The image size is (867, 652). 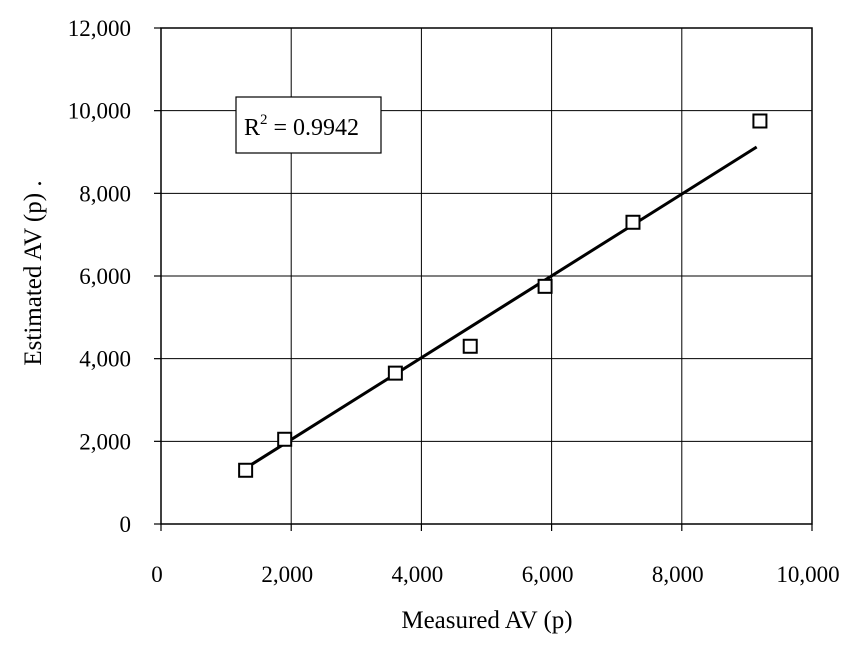 What do you see at coordinates (105, 193) in the screenshot?
I see `y-tick-label: 8,000` at bounding box center [105, 193].